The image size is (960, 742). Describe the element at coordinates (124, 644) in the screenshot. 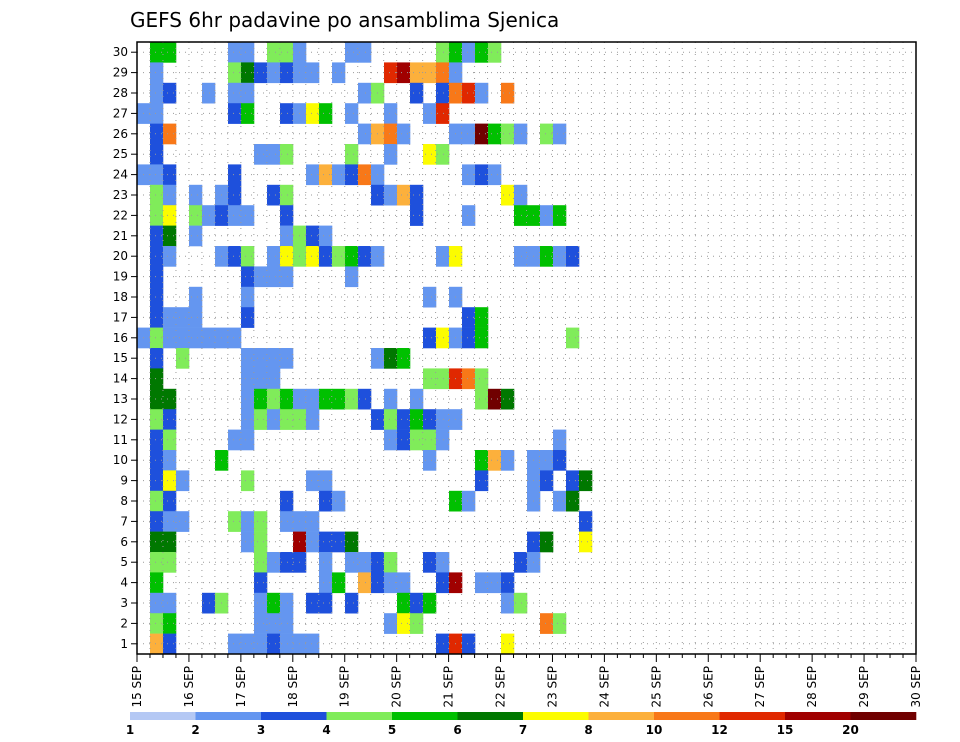

I see `y-tick-label: 1` at that location.